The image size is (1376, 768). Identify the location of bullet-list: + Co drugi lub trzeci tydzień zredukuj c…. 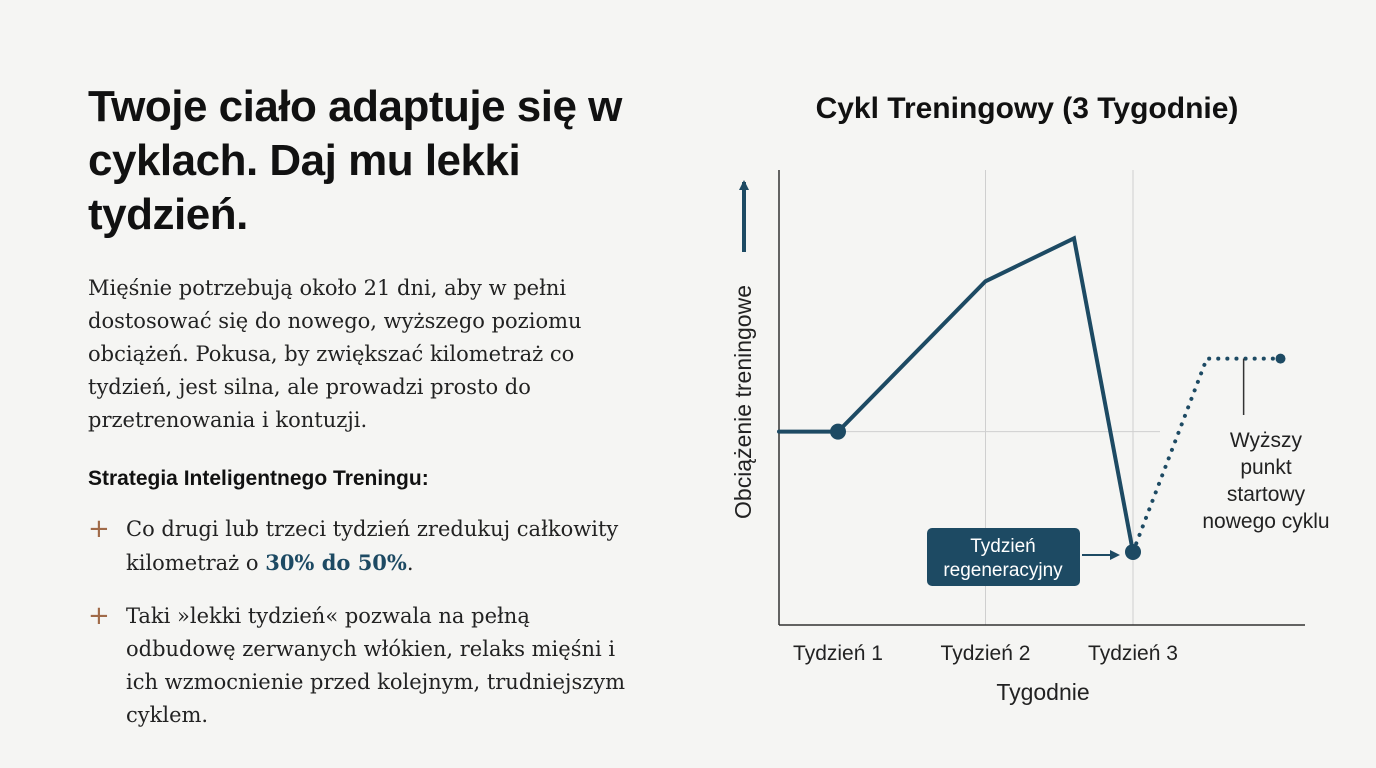
(378, 622).